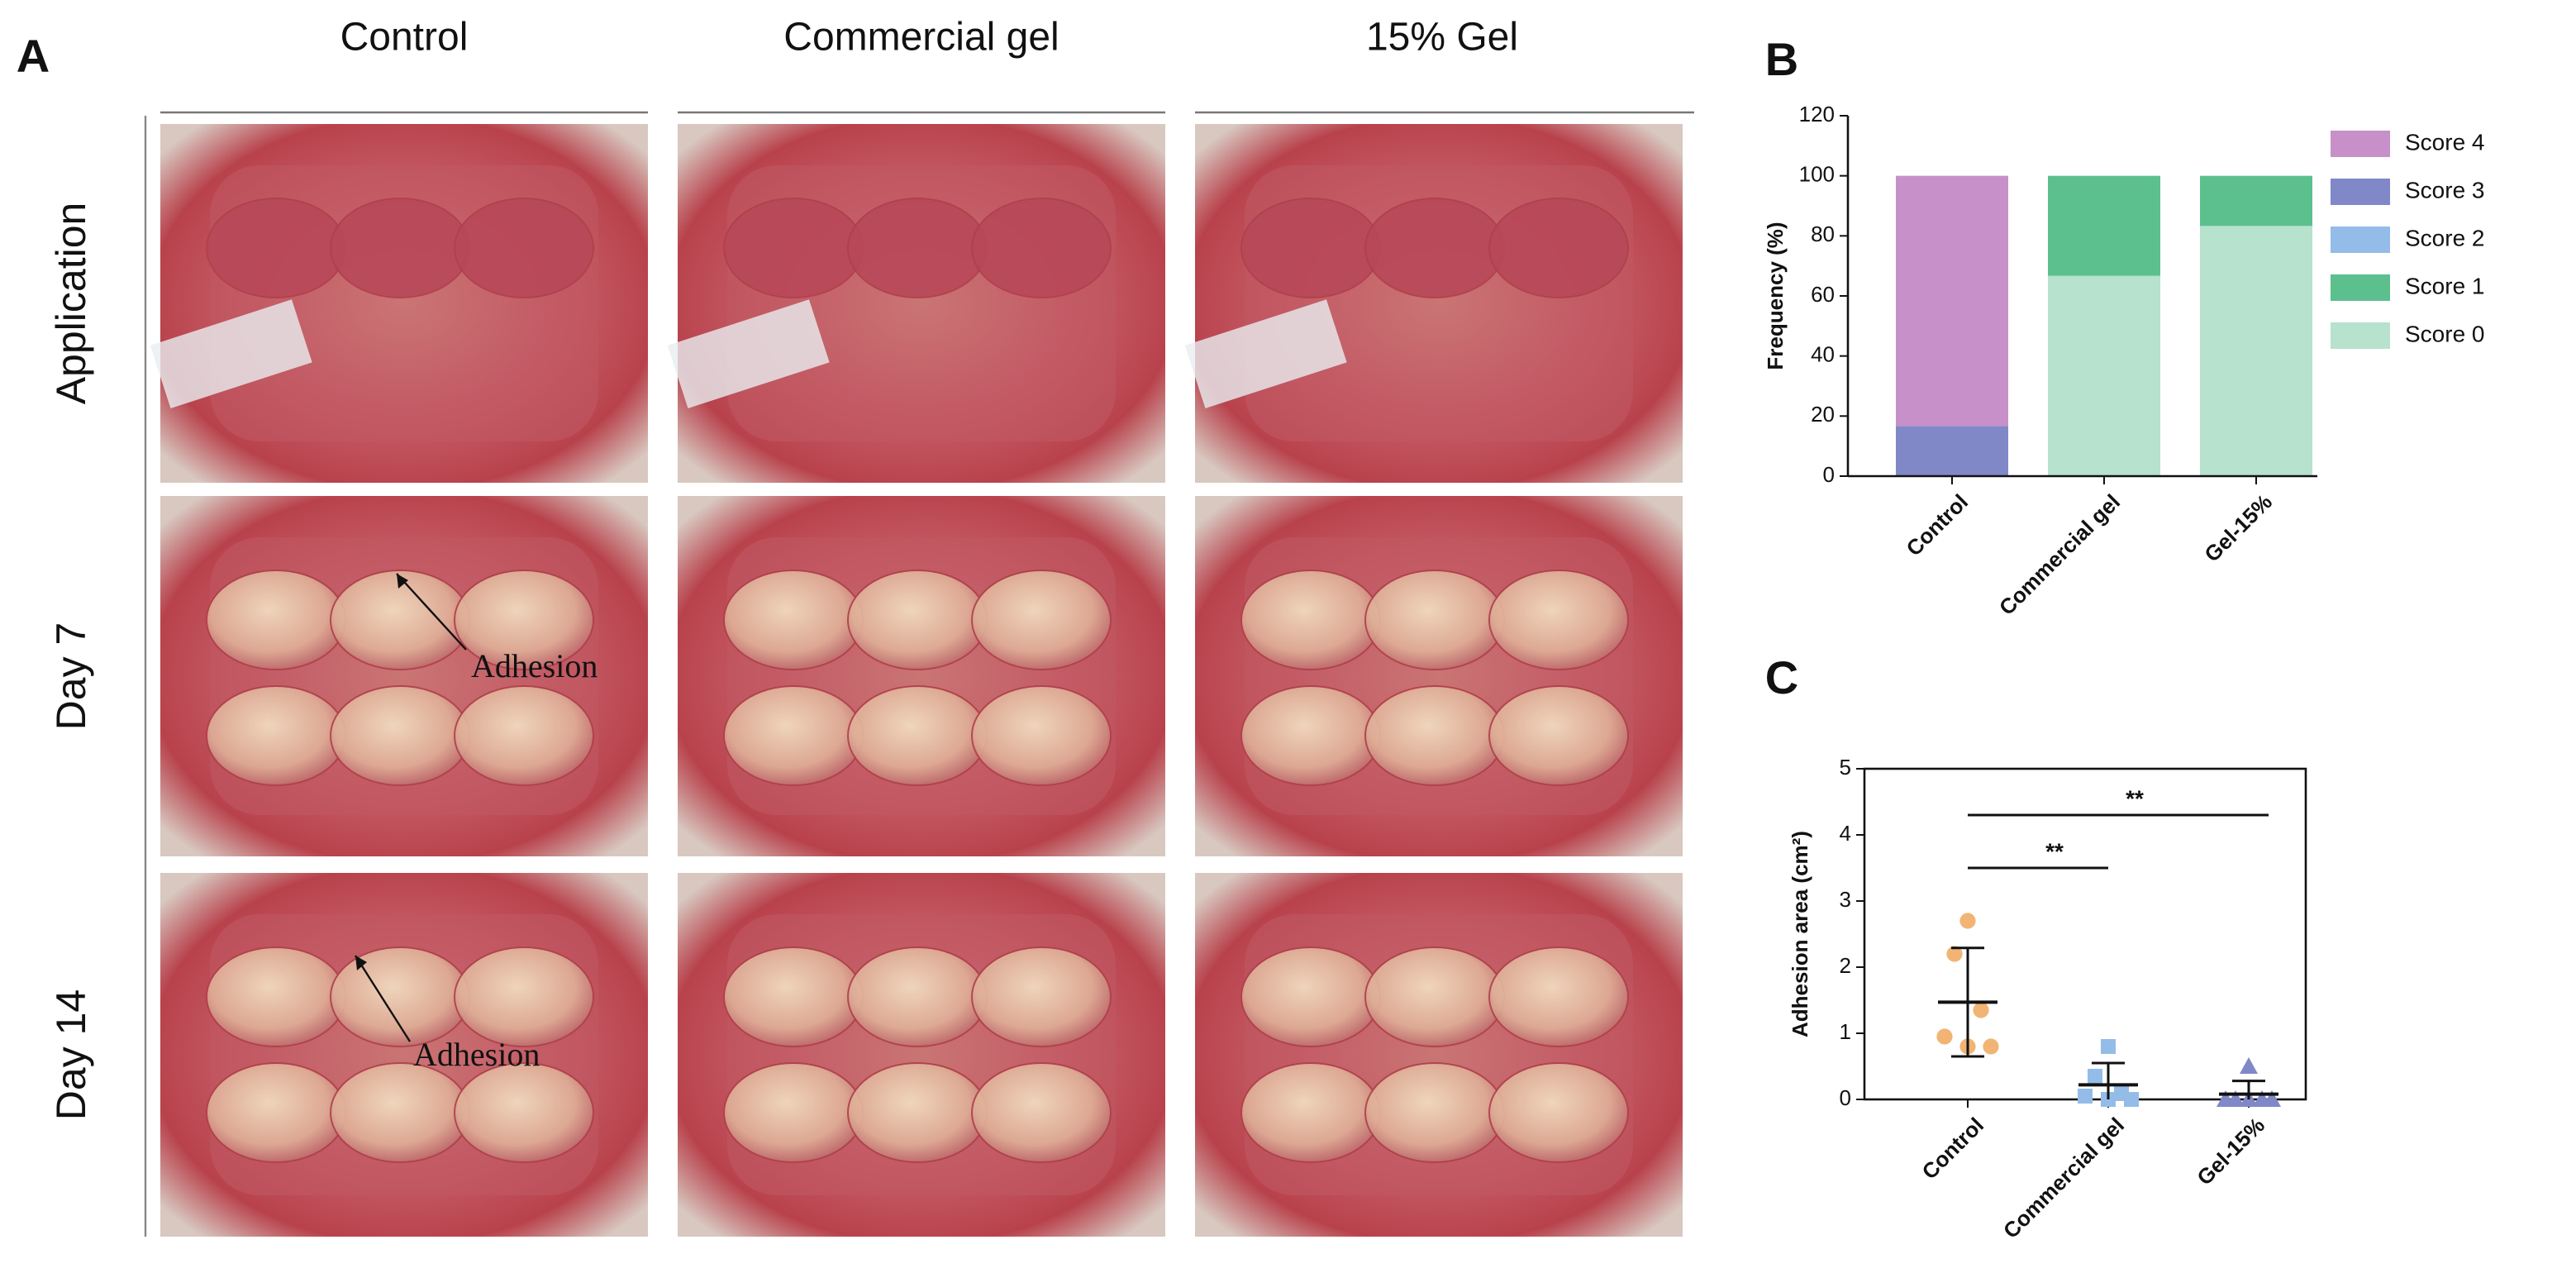 This screenshot has height=1273, width=2576. Describe the element at coordinates (1782, 677) in the screenshot. I see `panel-label: C` at that location.